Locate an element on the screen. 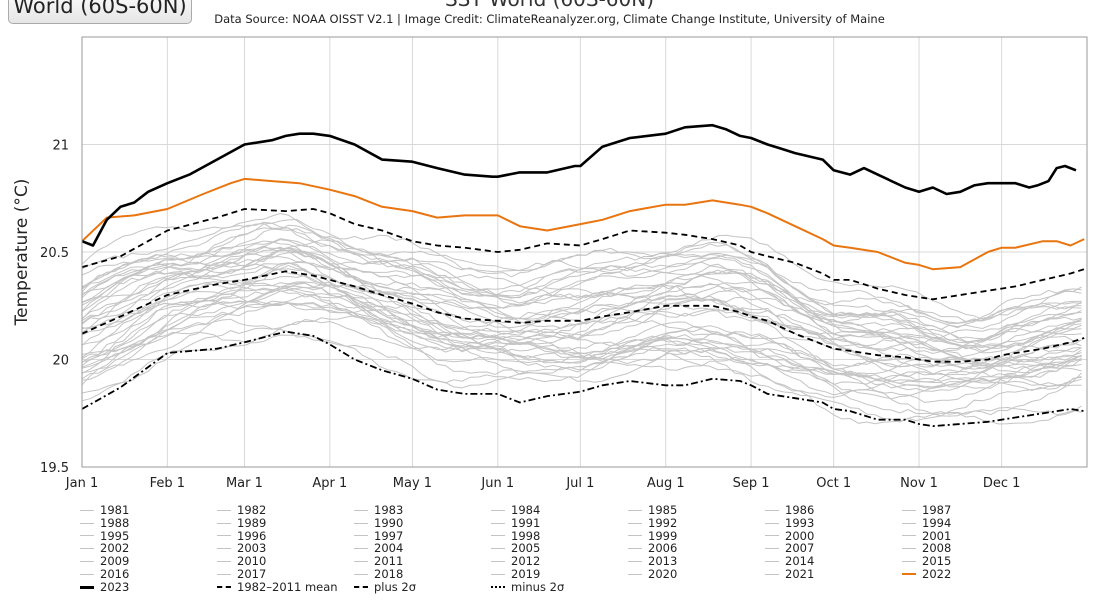  x-tick-label: Feb 1 is located at coordinates (167, 483).